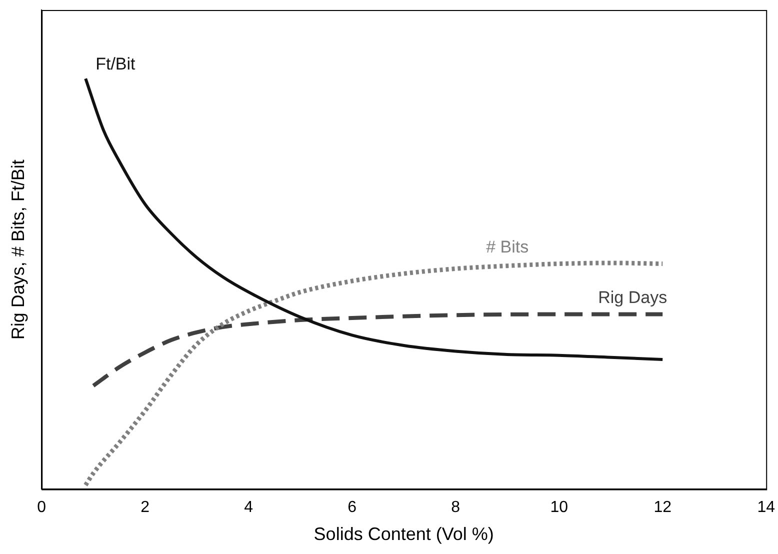 This screenshot has width=778, height=554. I want to click on x-tick-label: 14, so click(766, 507).